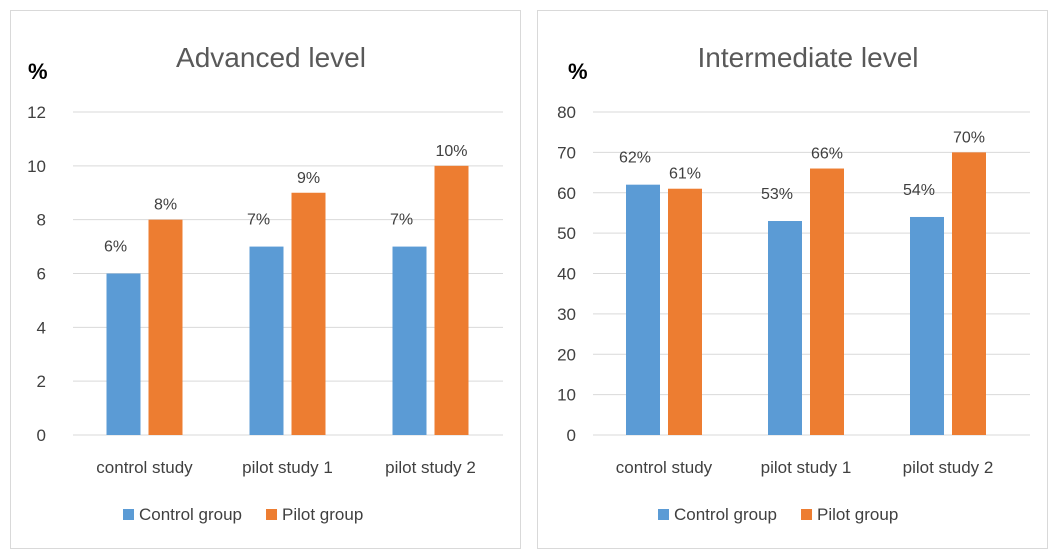  I want to click on y-tick-label: 50, so click(566, 233).